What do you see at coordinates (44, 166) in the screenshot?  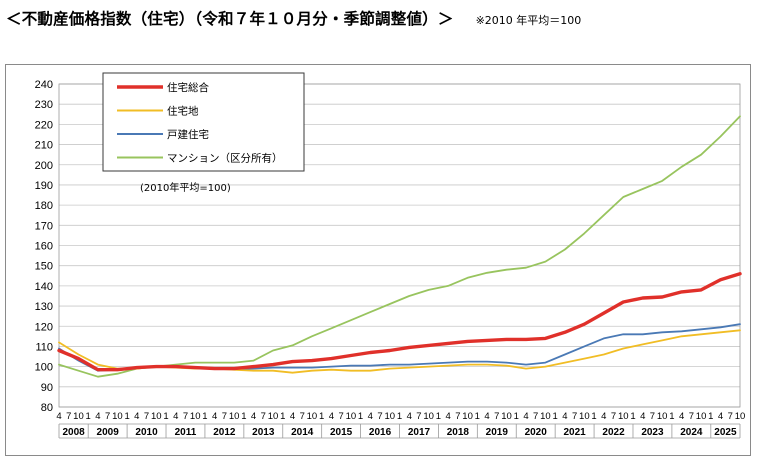 I see `y-tick-label: 200` at bounding box center [44, 166].